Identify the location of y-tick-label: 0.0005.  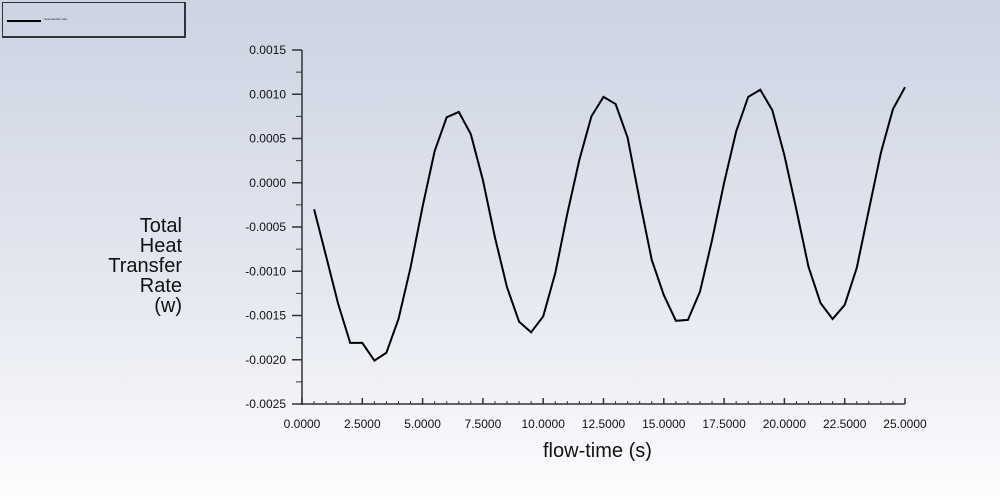
(267, 139).